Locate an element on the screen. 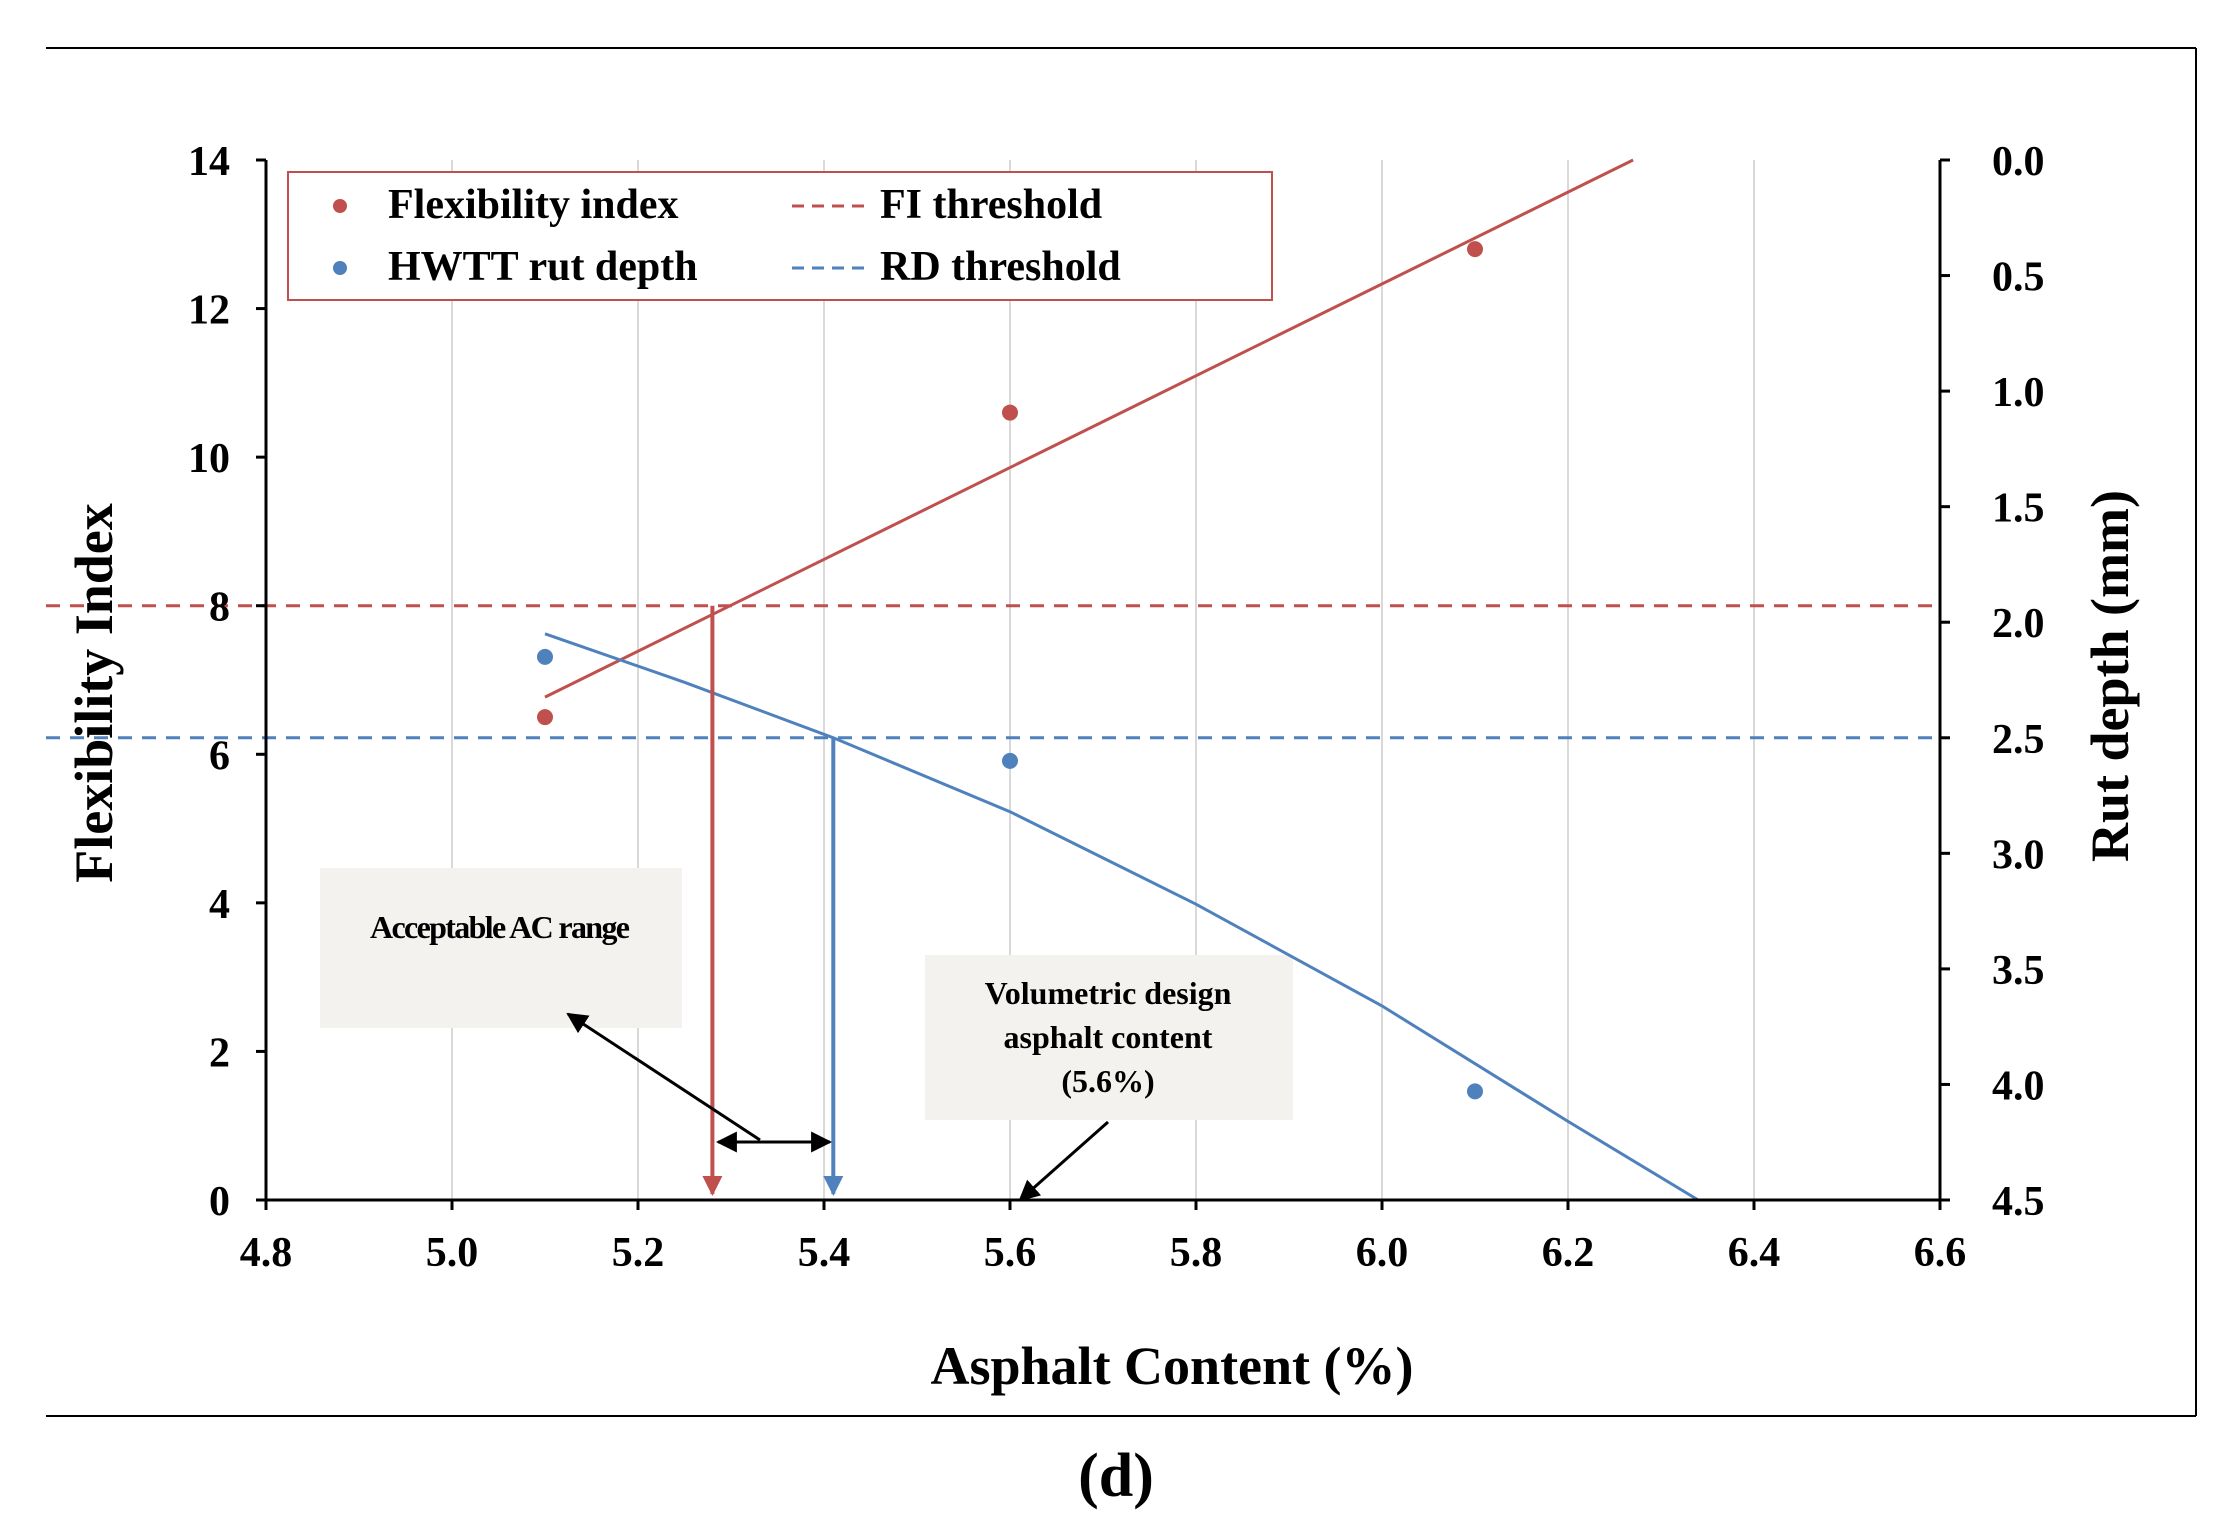 Image resolution: width=2232 pixels, height=1534 pixels. y2-tick-label-8: 4.0 is located at coordinates (2018, 1086).